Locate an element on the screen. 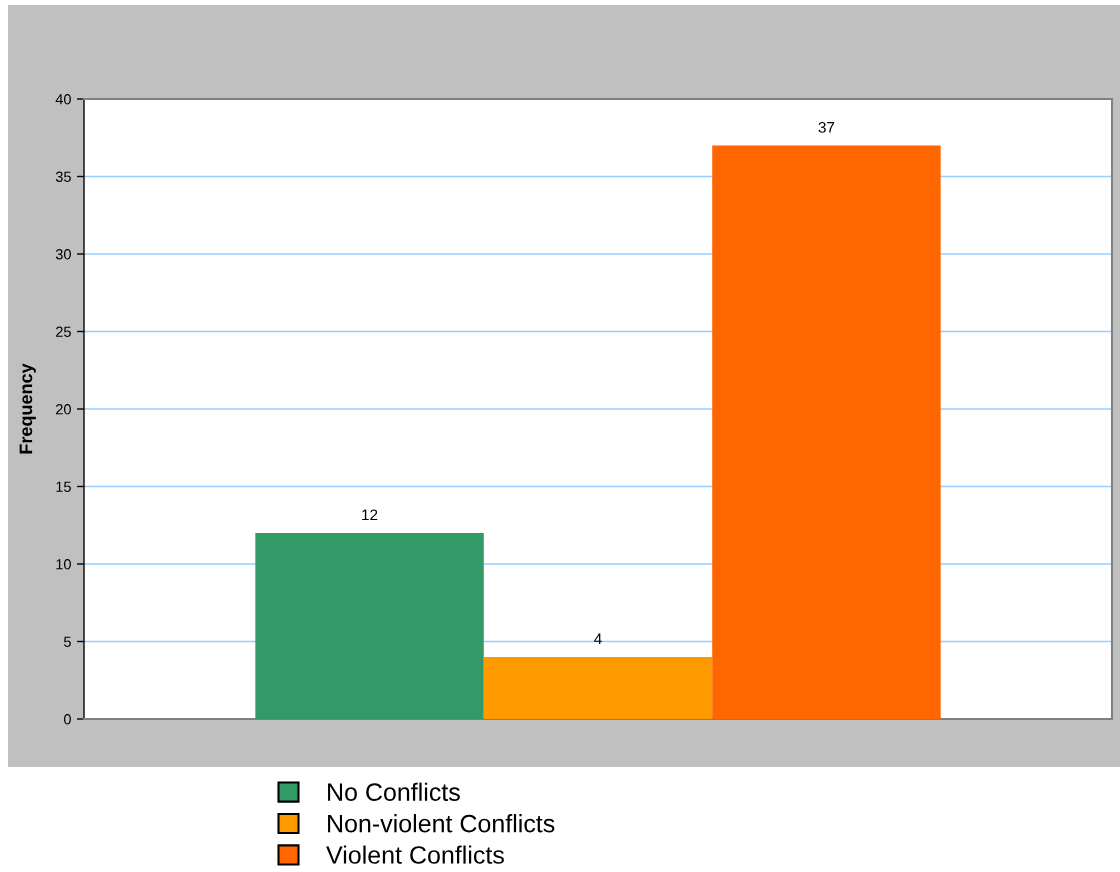  y-tick-label: 35 is located at coordinates (63, 176).